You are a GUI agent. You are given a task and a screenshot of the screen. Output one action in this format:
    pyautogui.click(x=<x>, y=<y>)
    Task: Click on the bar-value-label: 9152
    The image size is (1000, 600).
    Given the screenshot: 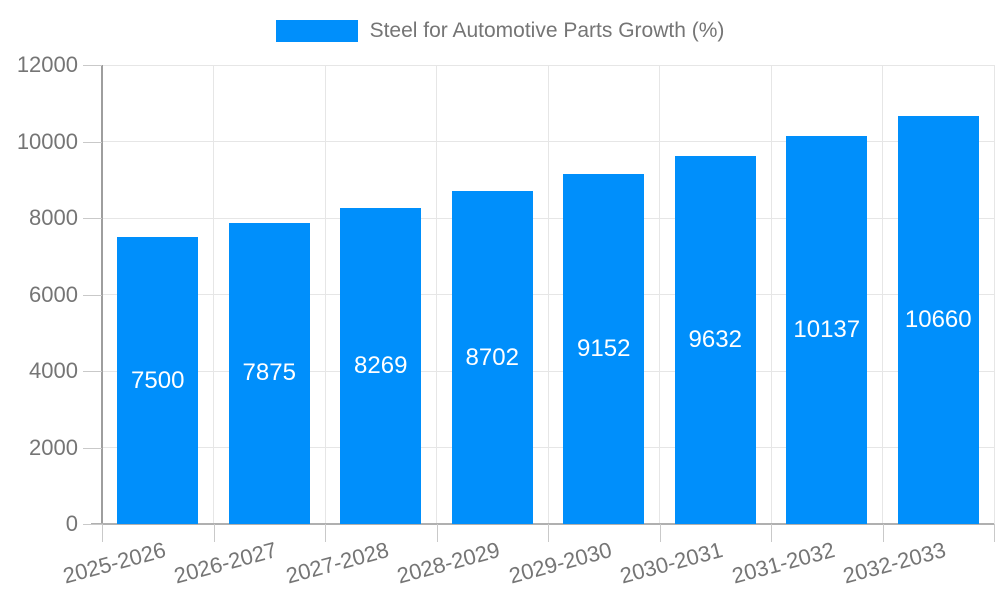 What is the action you would take?
    pyautogui.click(x=604, y=348)
    